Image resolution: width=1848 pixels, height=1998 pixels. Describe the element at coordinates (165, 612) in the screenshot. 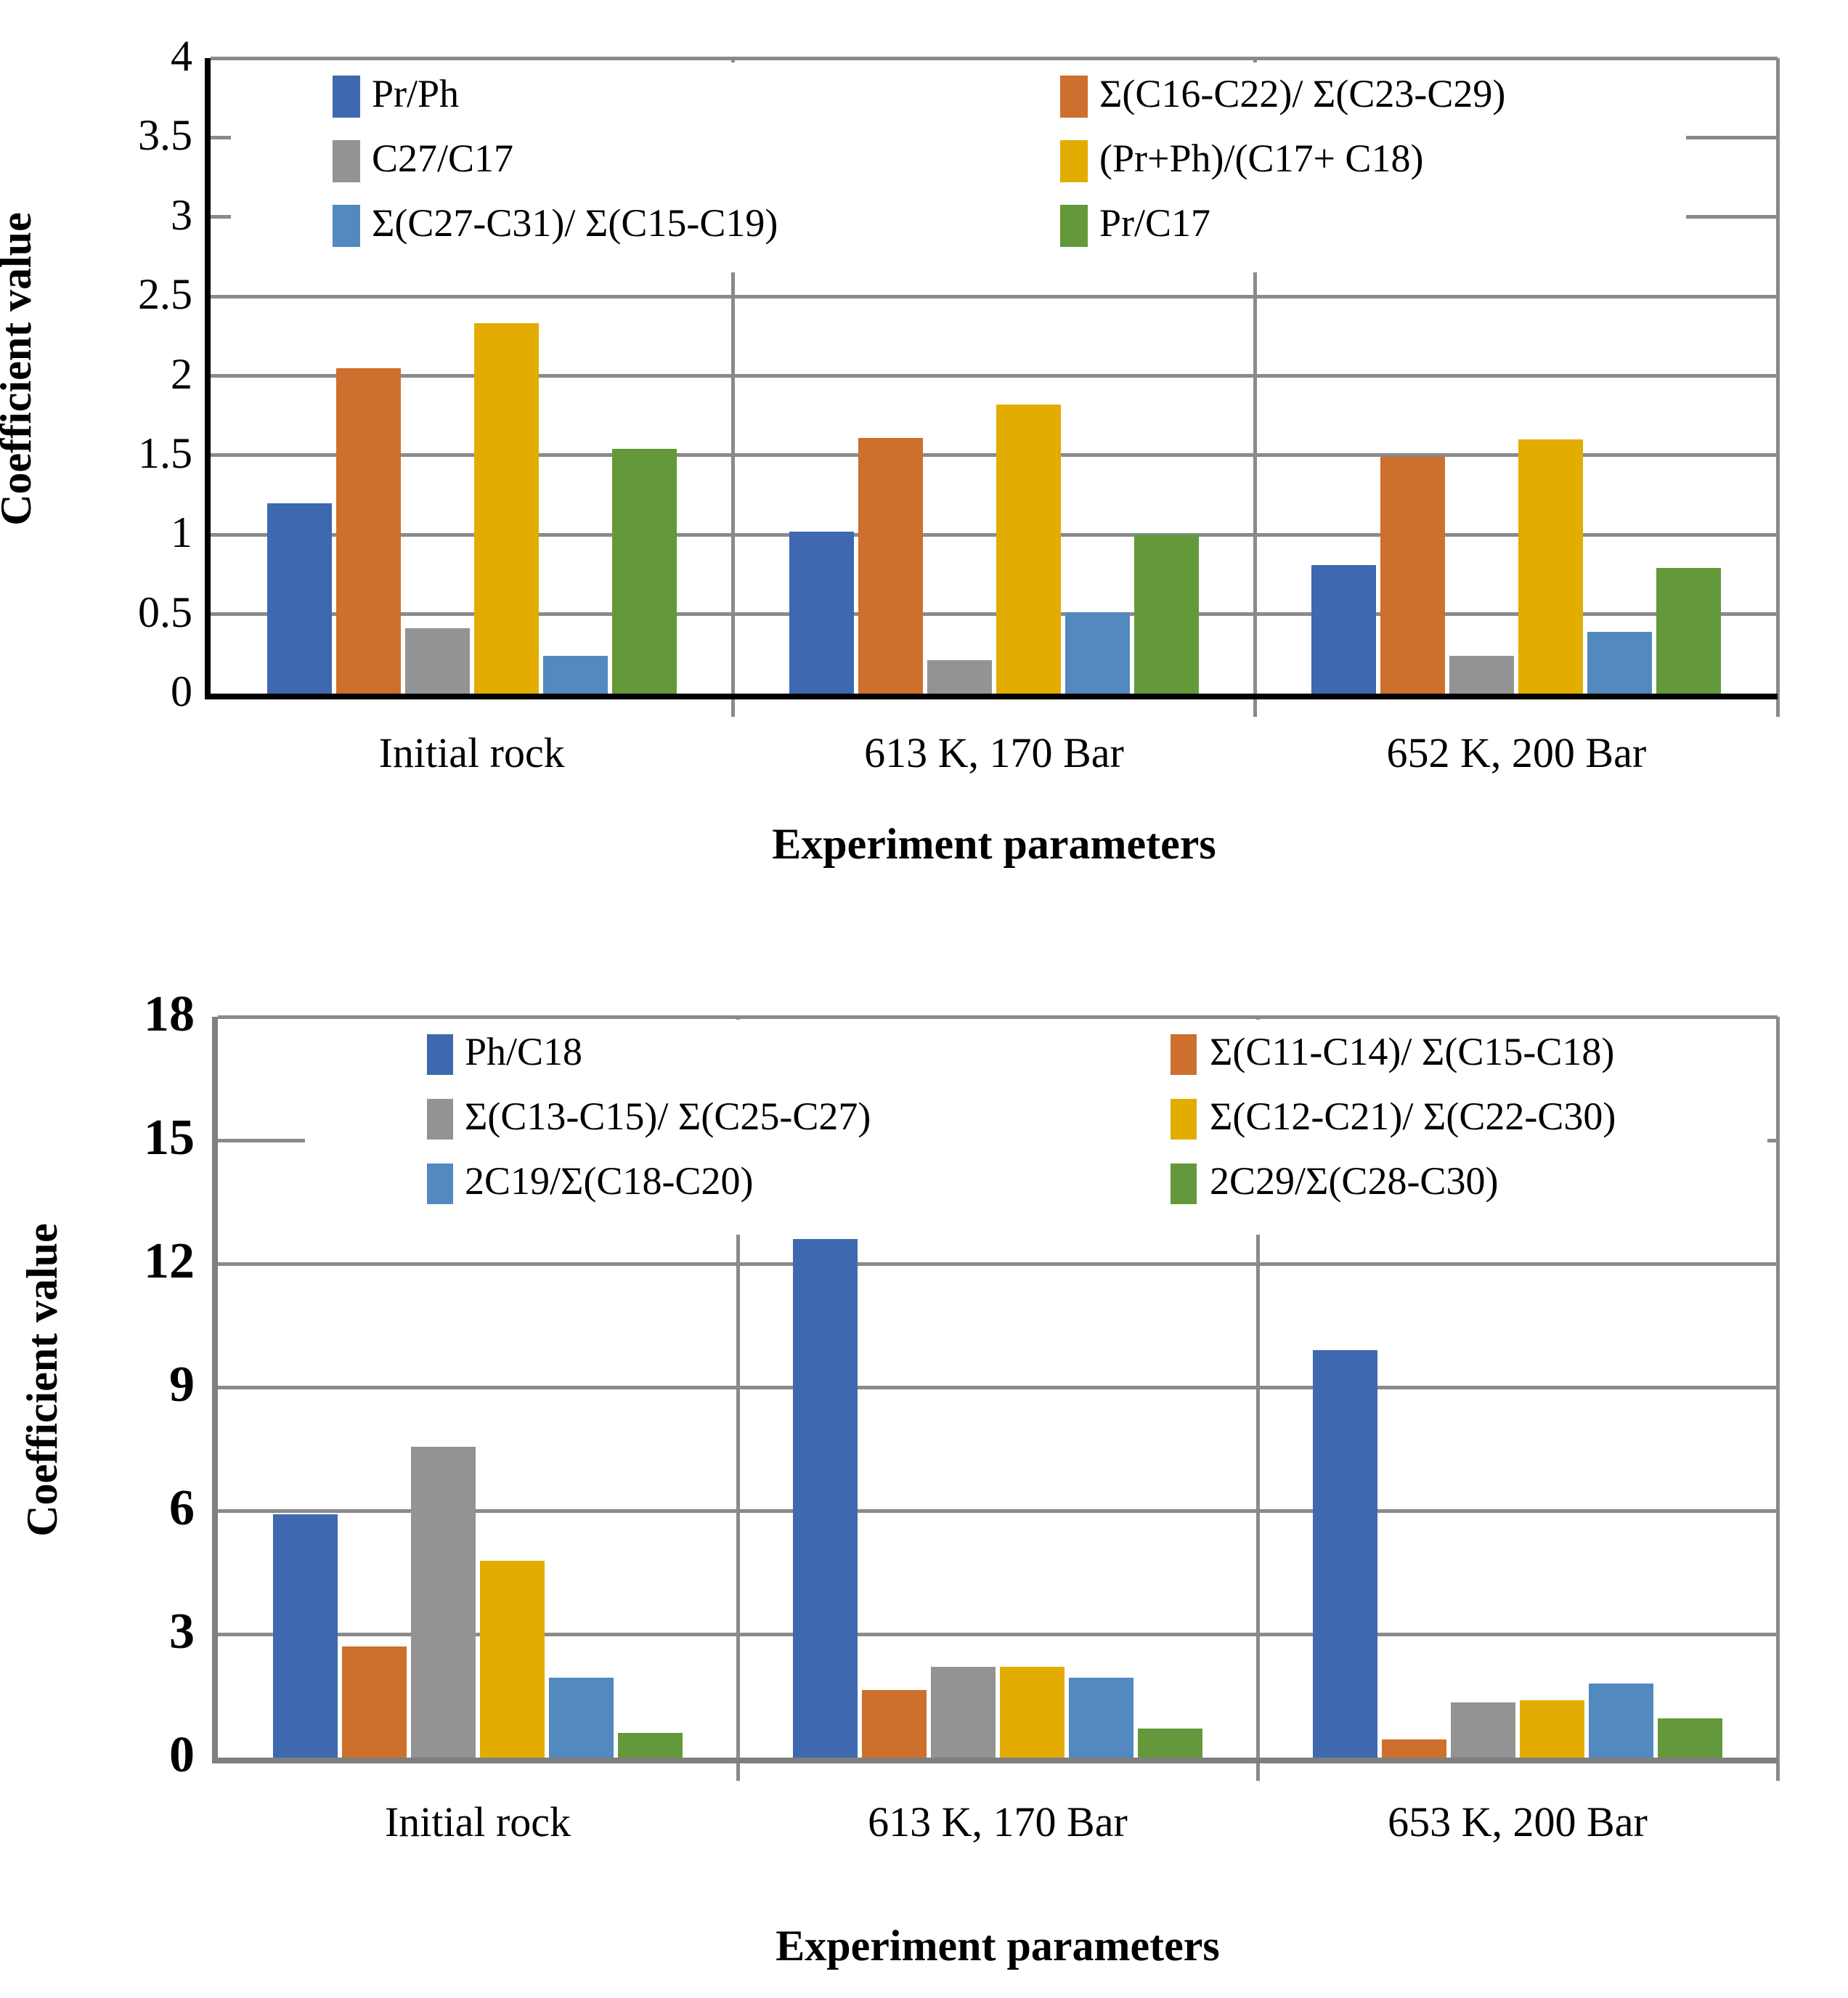

I see `y-tick-label: 0.5` at that location.